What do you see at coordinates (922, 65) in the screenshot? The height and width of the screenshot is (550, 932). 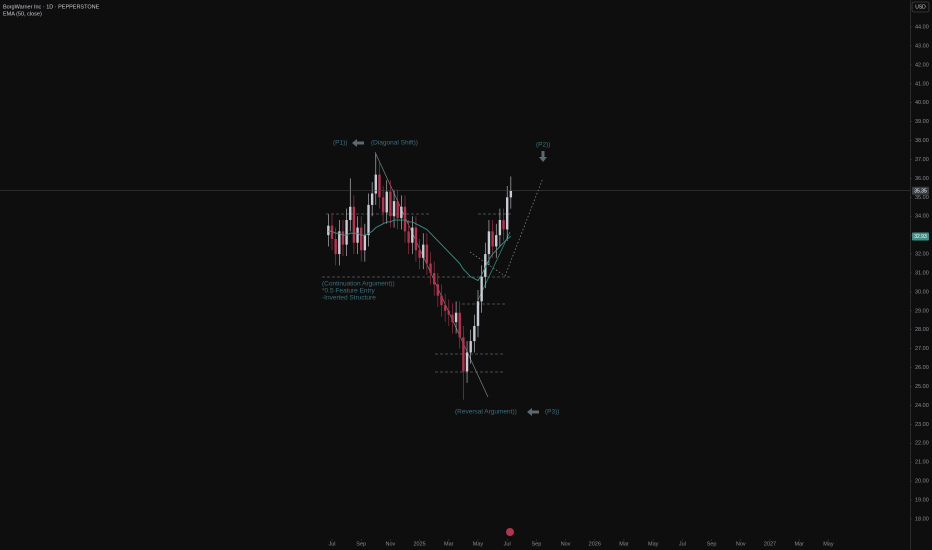 I see `y-tick-label: 42.00` at bounding box center [922, 65].